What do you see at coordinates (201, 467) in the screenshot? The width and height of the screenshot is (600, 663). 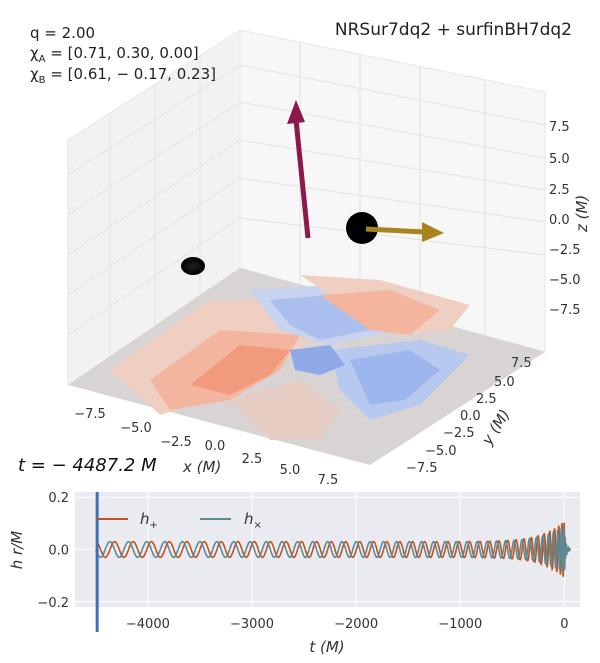 I see `x-axis-label: x (M)` at bounding box center [201, 467].